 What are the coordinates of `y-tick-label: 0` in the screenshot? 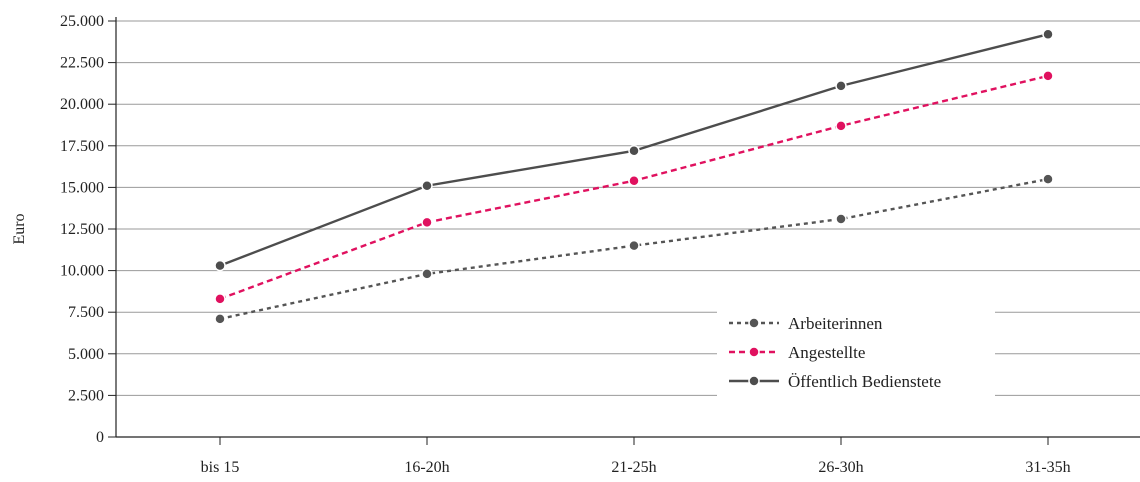 It's located at (100, 437).